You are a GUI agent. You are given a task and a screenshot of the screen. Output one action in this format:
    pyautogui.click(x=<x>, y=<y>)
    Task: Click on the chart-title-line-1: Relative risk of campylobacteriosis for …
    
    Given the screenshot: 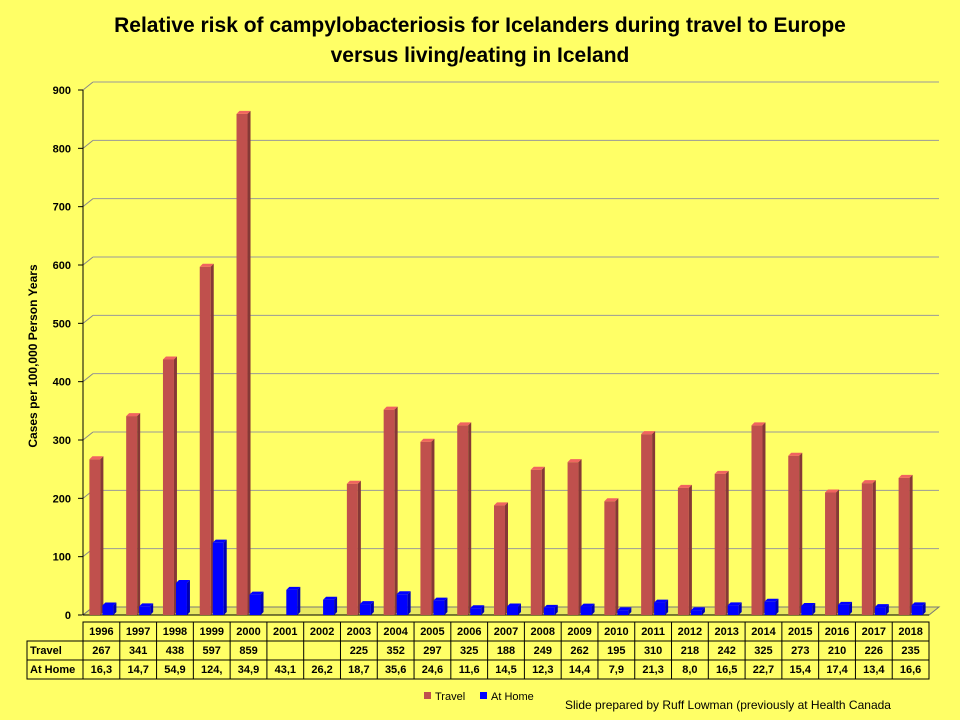 What is the action you would take?
    pyautogui.click(x=480, y=25)
    